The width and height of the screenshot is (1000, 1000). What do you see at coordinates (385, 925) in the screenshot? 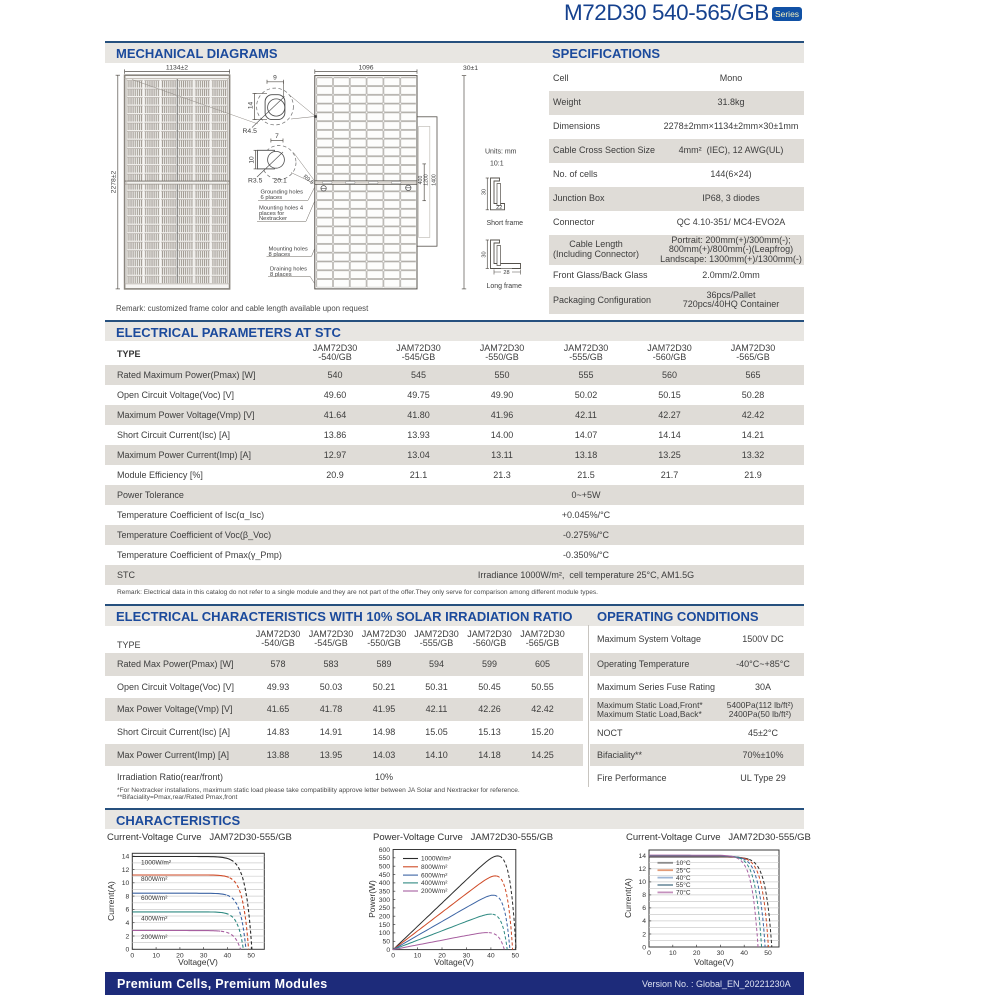
I see `svg-text: 150` at bounding box center [385, 925].